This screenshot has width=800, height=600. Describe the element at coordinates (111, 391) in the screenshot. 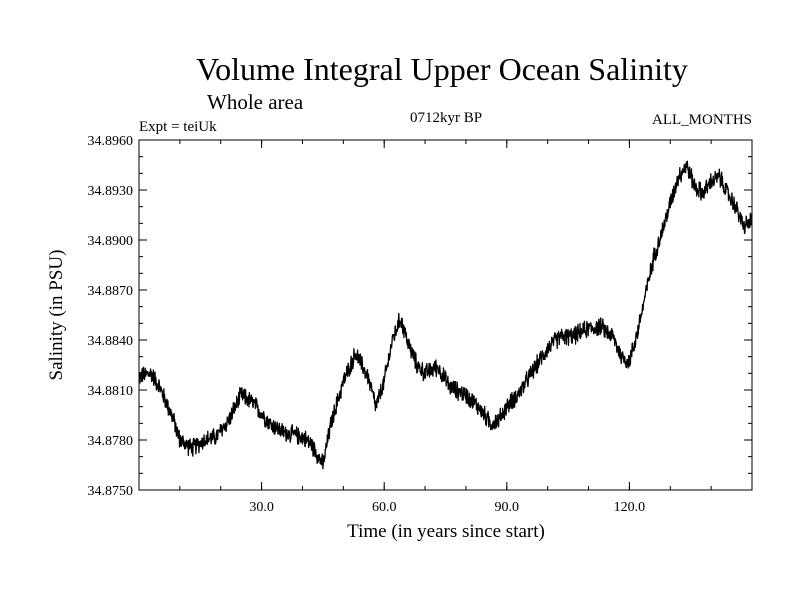

I see `y-tick-label: 34.8810` at that location.